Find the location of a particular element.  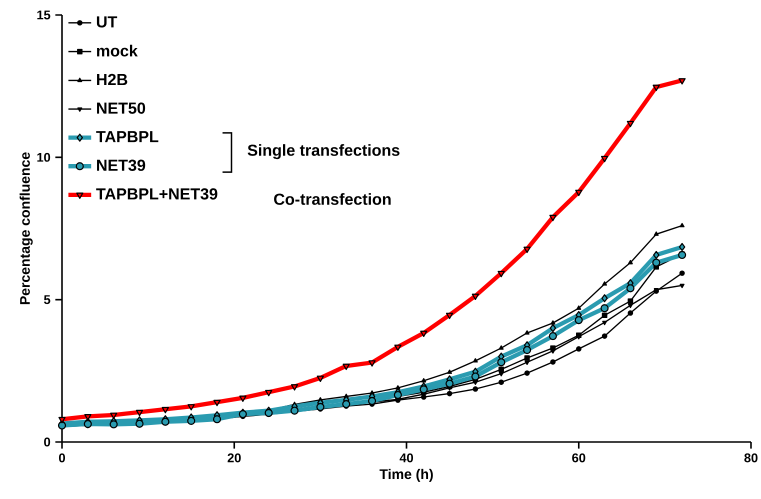

legend-label: mock is located at coordinates (117, 50).